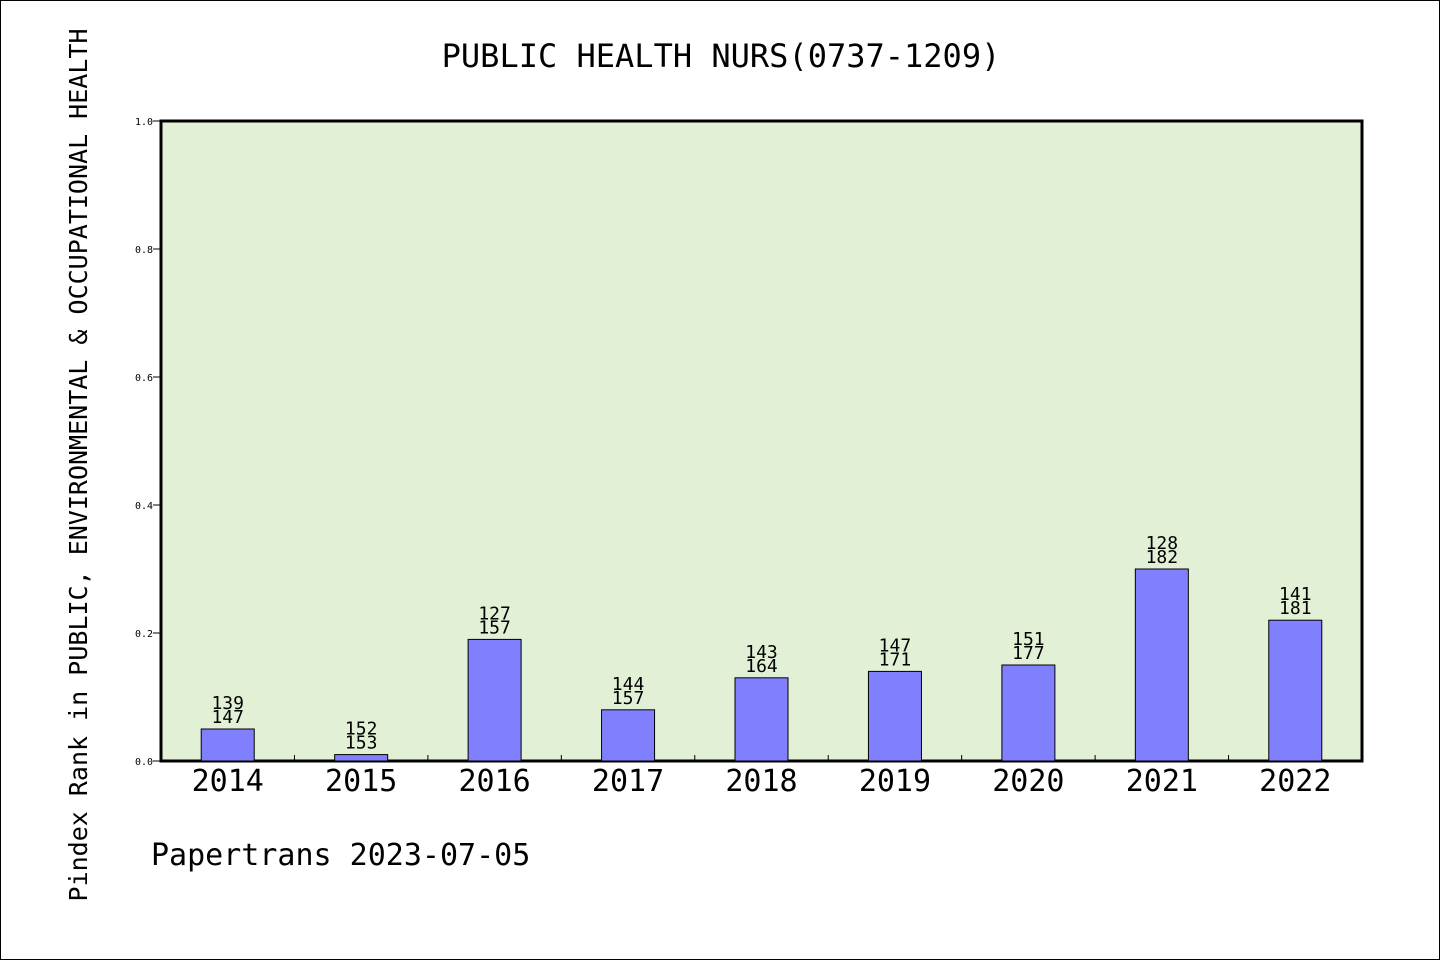  What do you see at coordinates (1161, 665) in the screenshot?
I see `bar-2021` at bounding box center [1161, 665].